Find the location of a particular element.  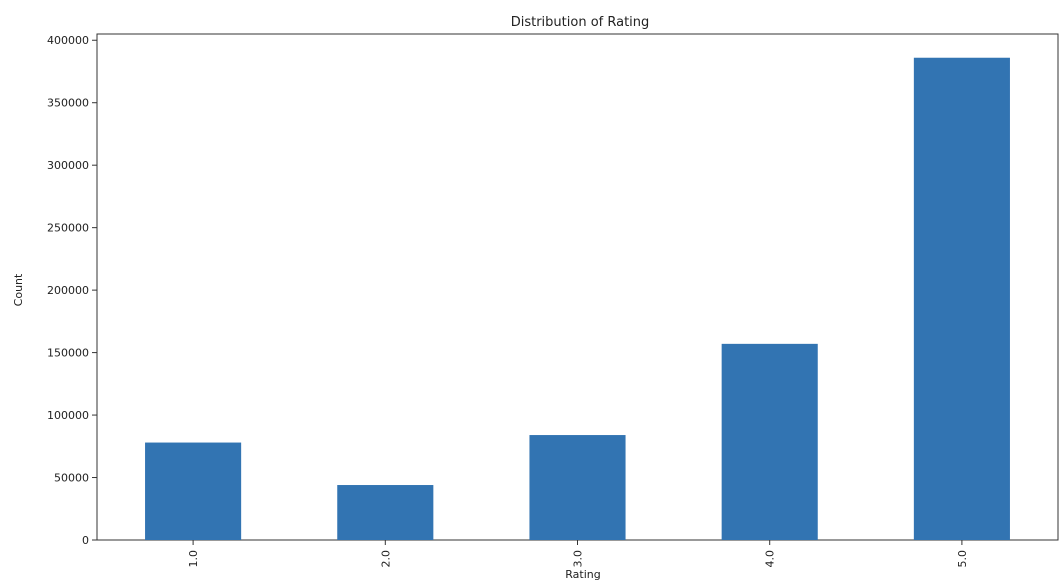

y-tick-label: 350000 is located at coordinates (68, 103).